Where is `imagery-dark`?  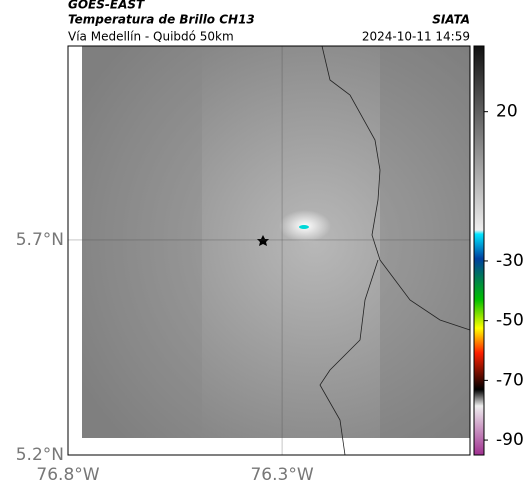 imagery-dark is located at coordinates (425, 242).